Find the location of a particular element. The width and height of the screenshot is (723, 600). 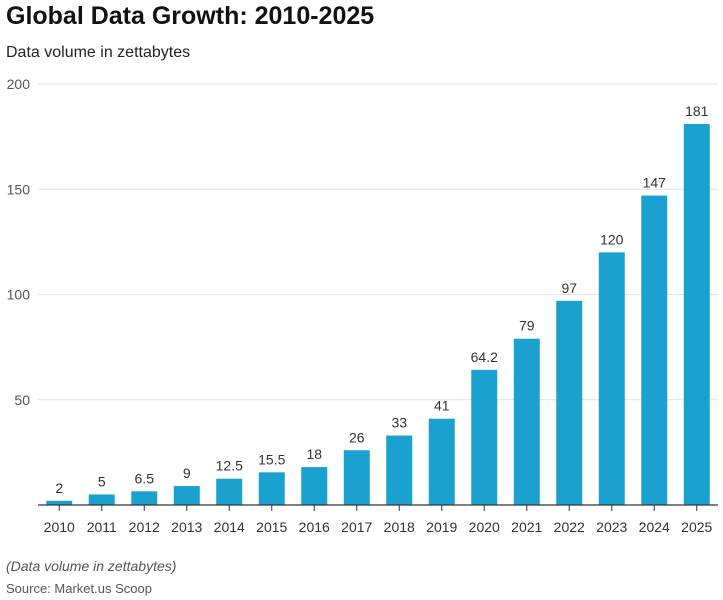

data-label: 18 is located at coordinates (314, 454).